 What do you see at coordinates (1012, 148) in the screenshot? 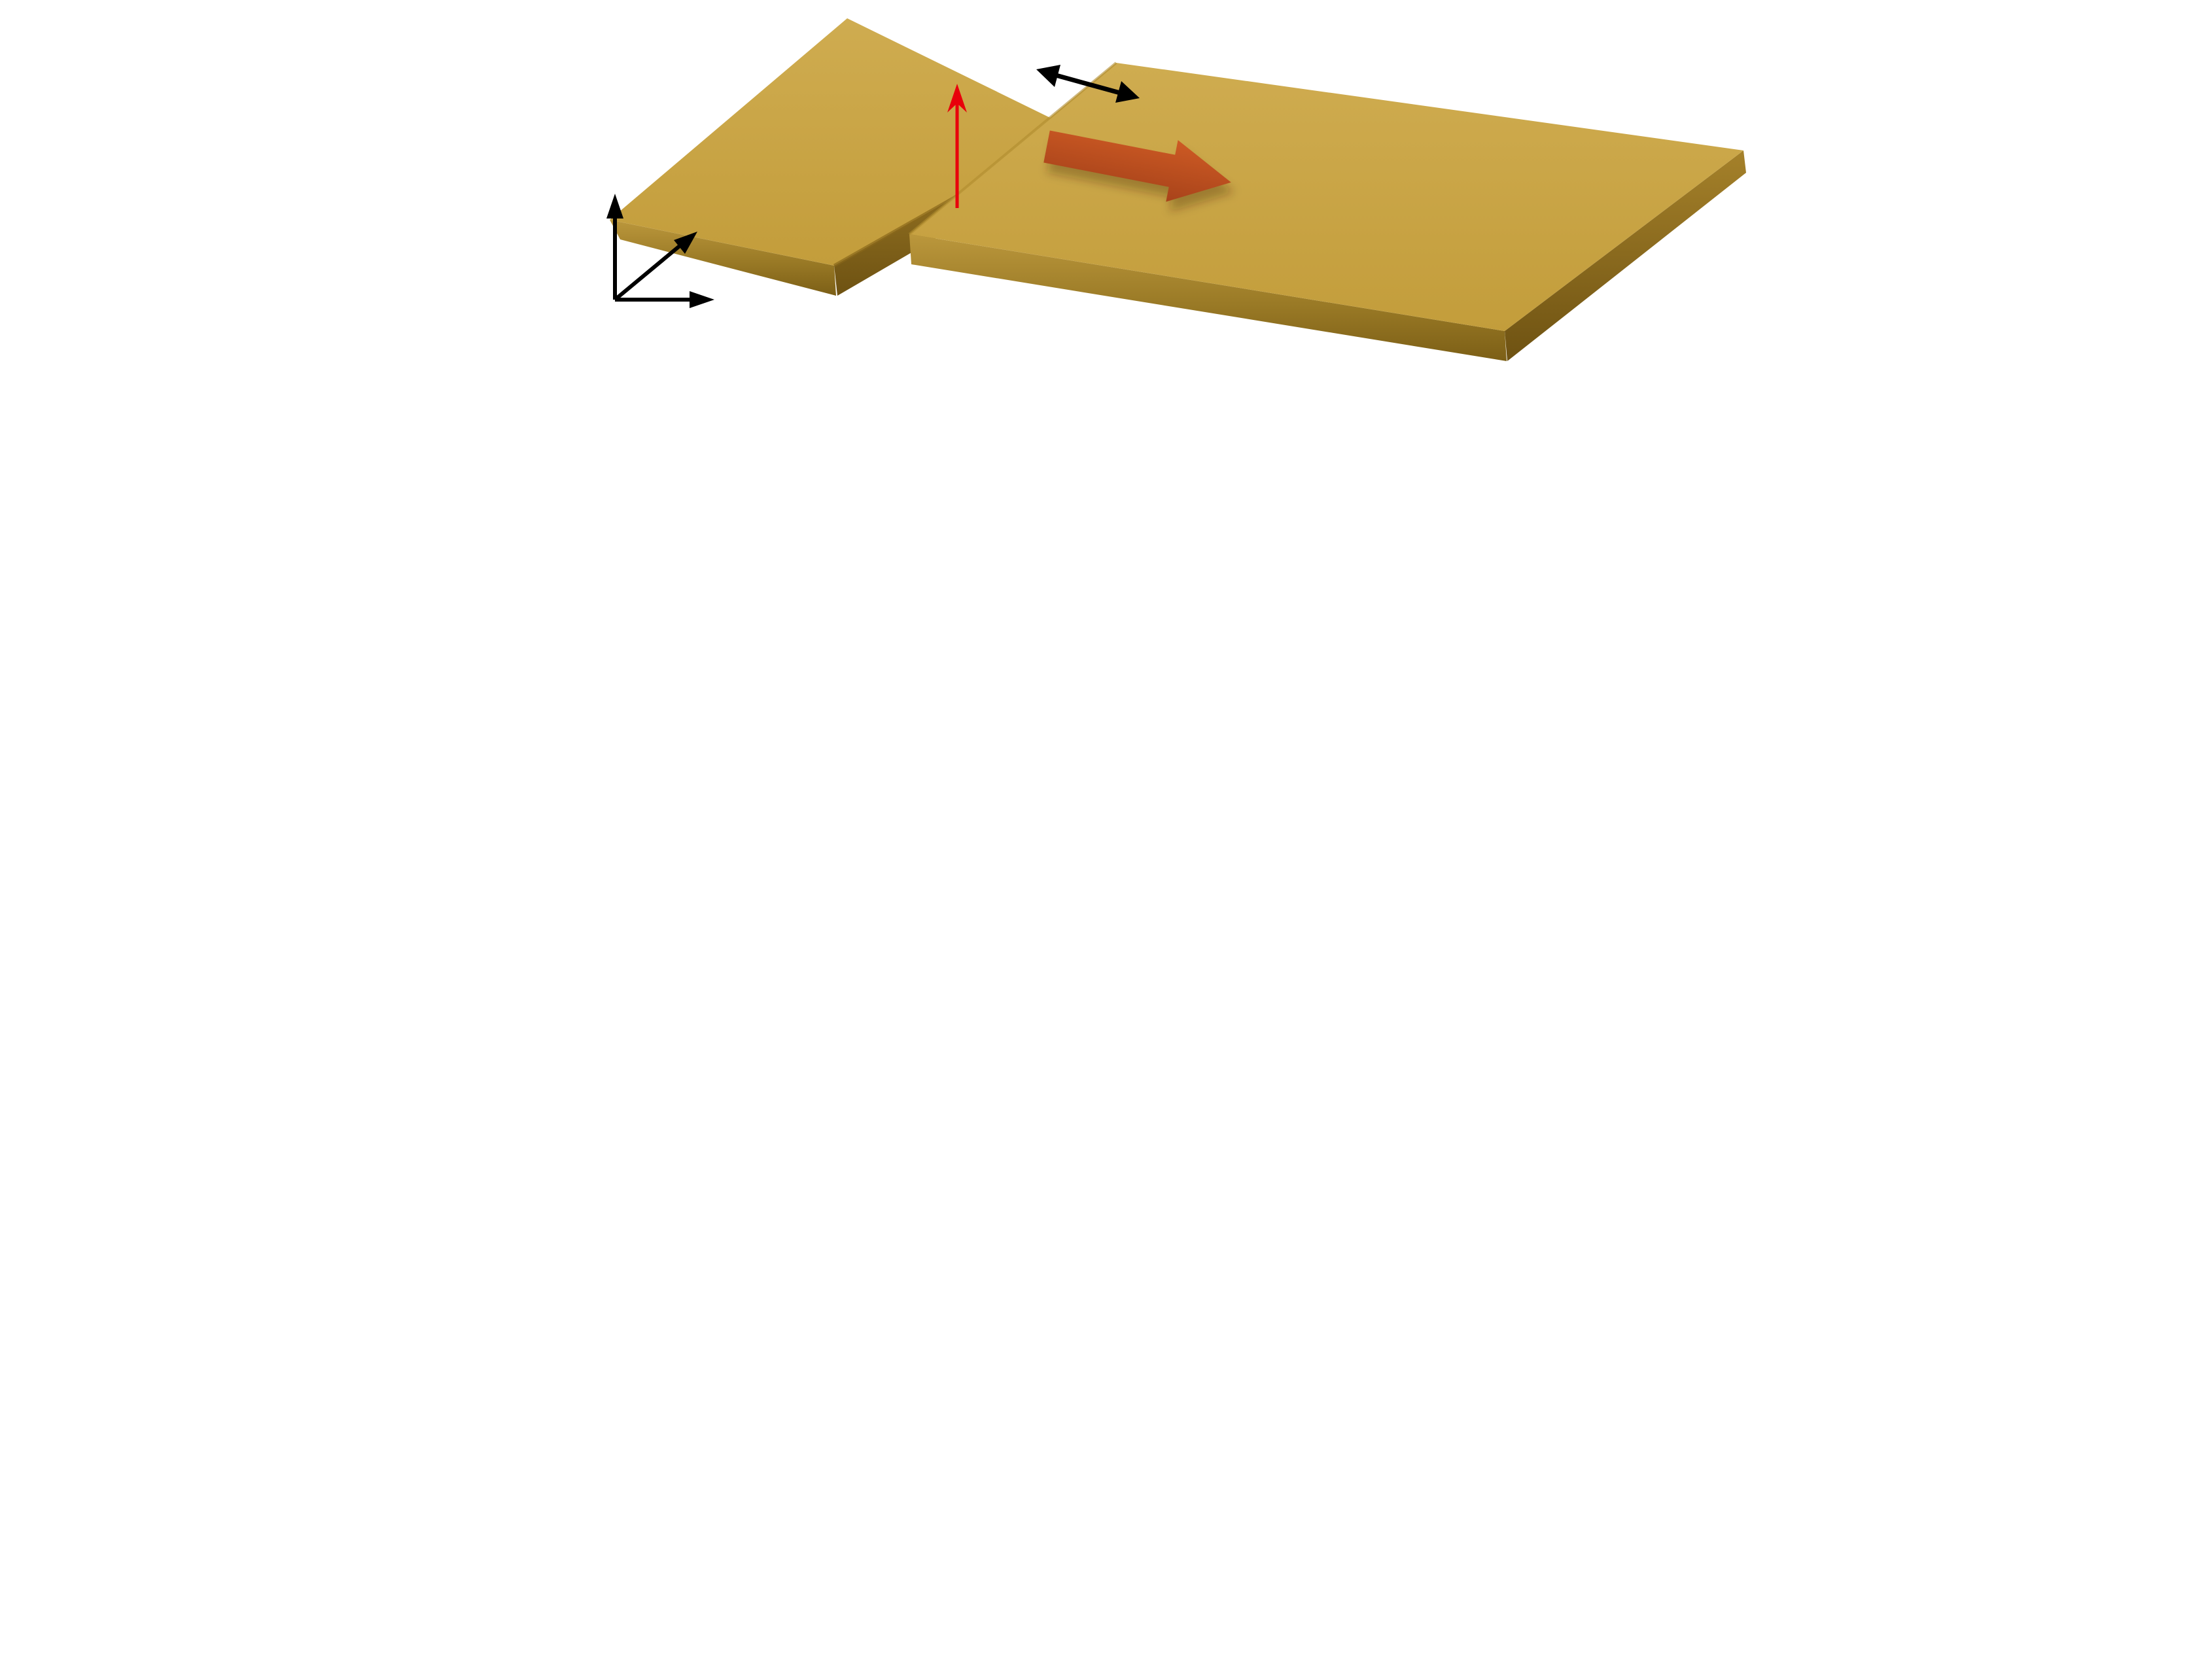
I see `gold-plate-right-gap-crease` at bounding box center [1012, 148].